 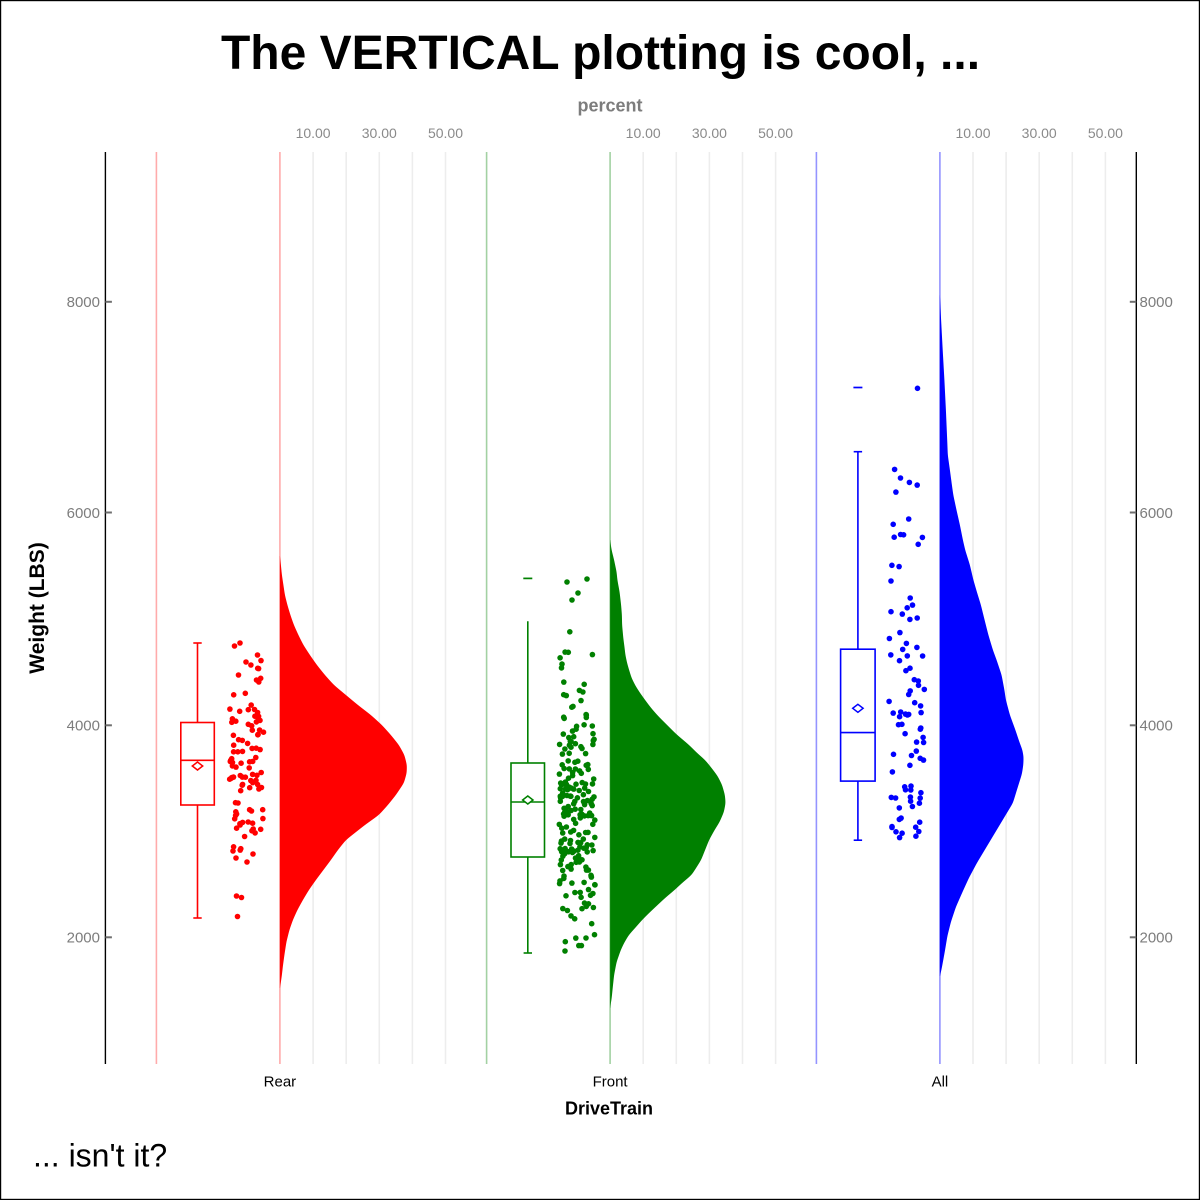 I want to click on svg-text: Rear, so click(x=280, y=1081).